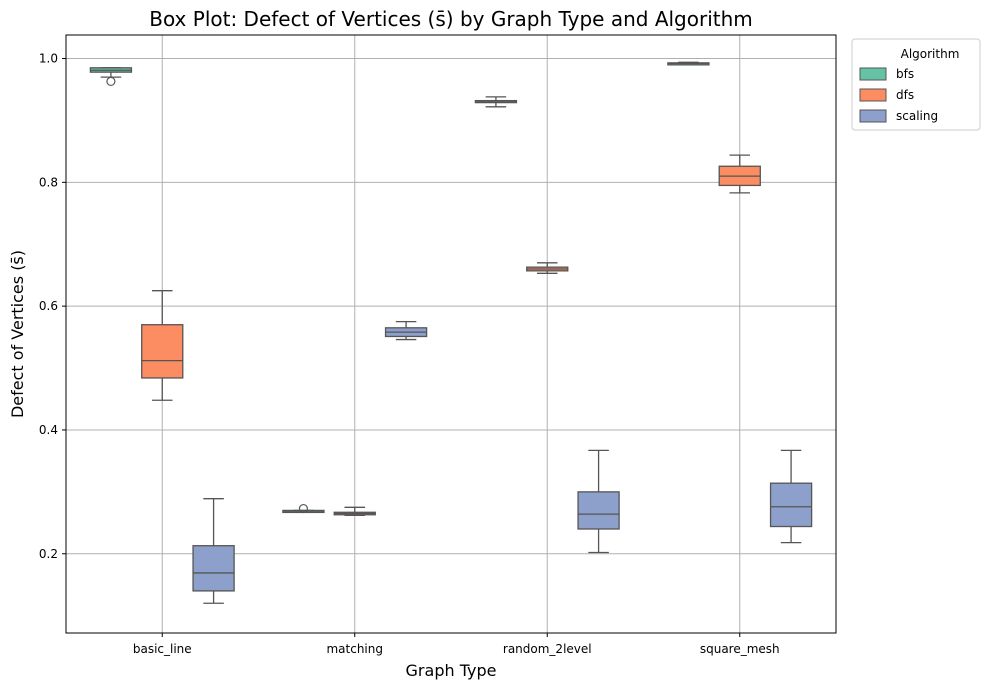 Image resolution: width=989 pixels, height=690 pixels. Describe the element at coordinates (17, 334) in the screenshot. I see `y-axis-title: Defect of Vertices (s̄)` at that location.